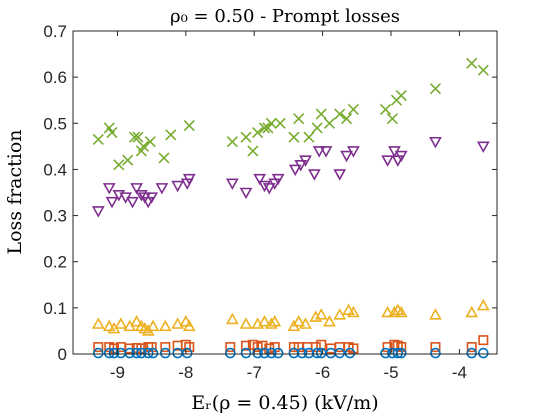  Describe the element at coordinates (290, 317) in the screenshot. I see `series-triangle-up` at that location.